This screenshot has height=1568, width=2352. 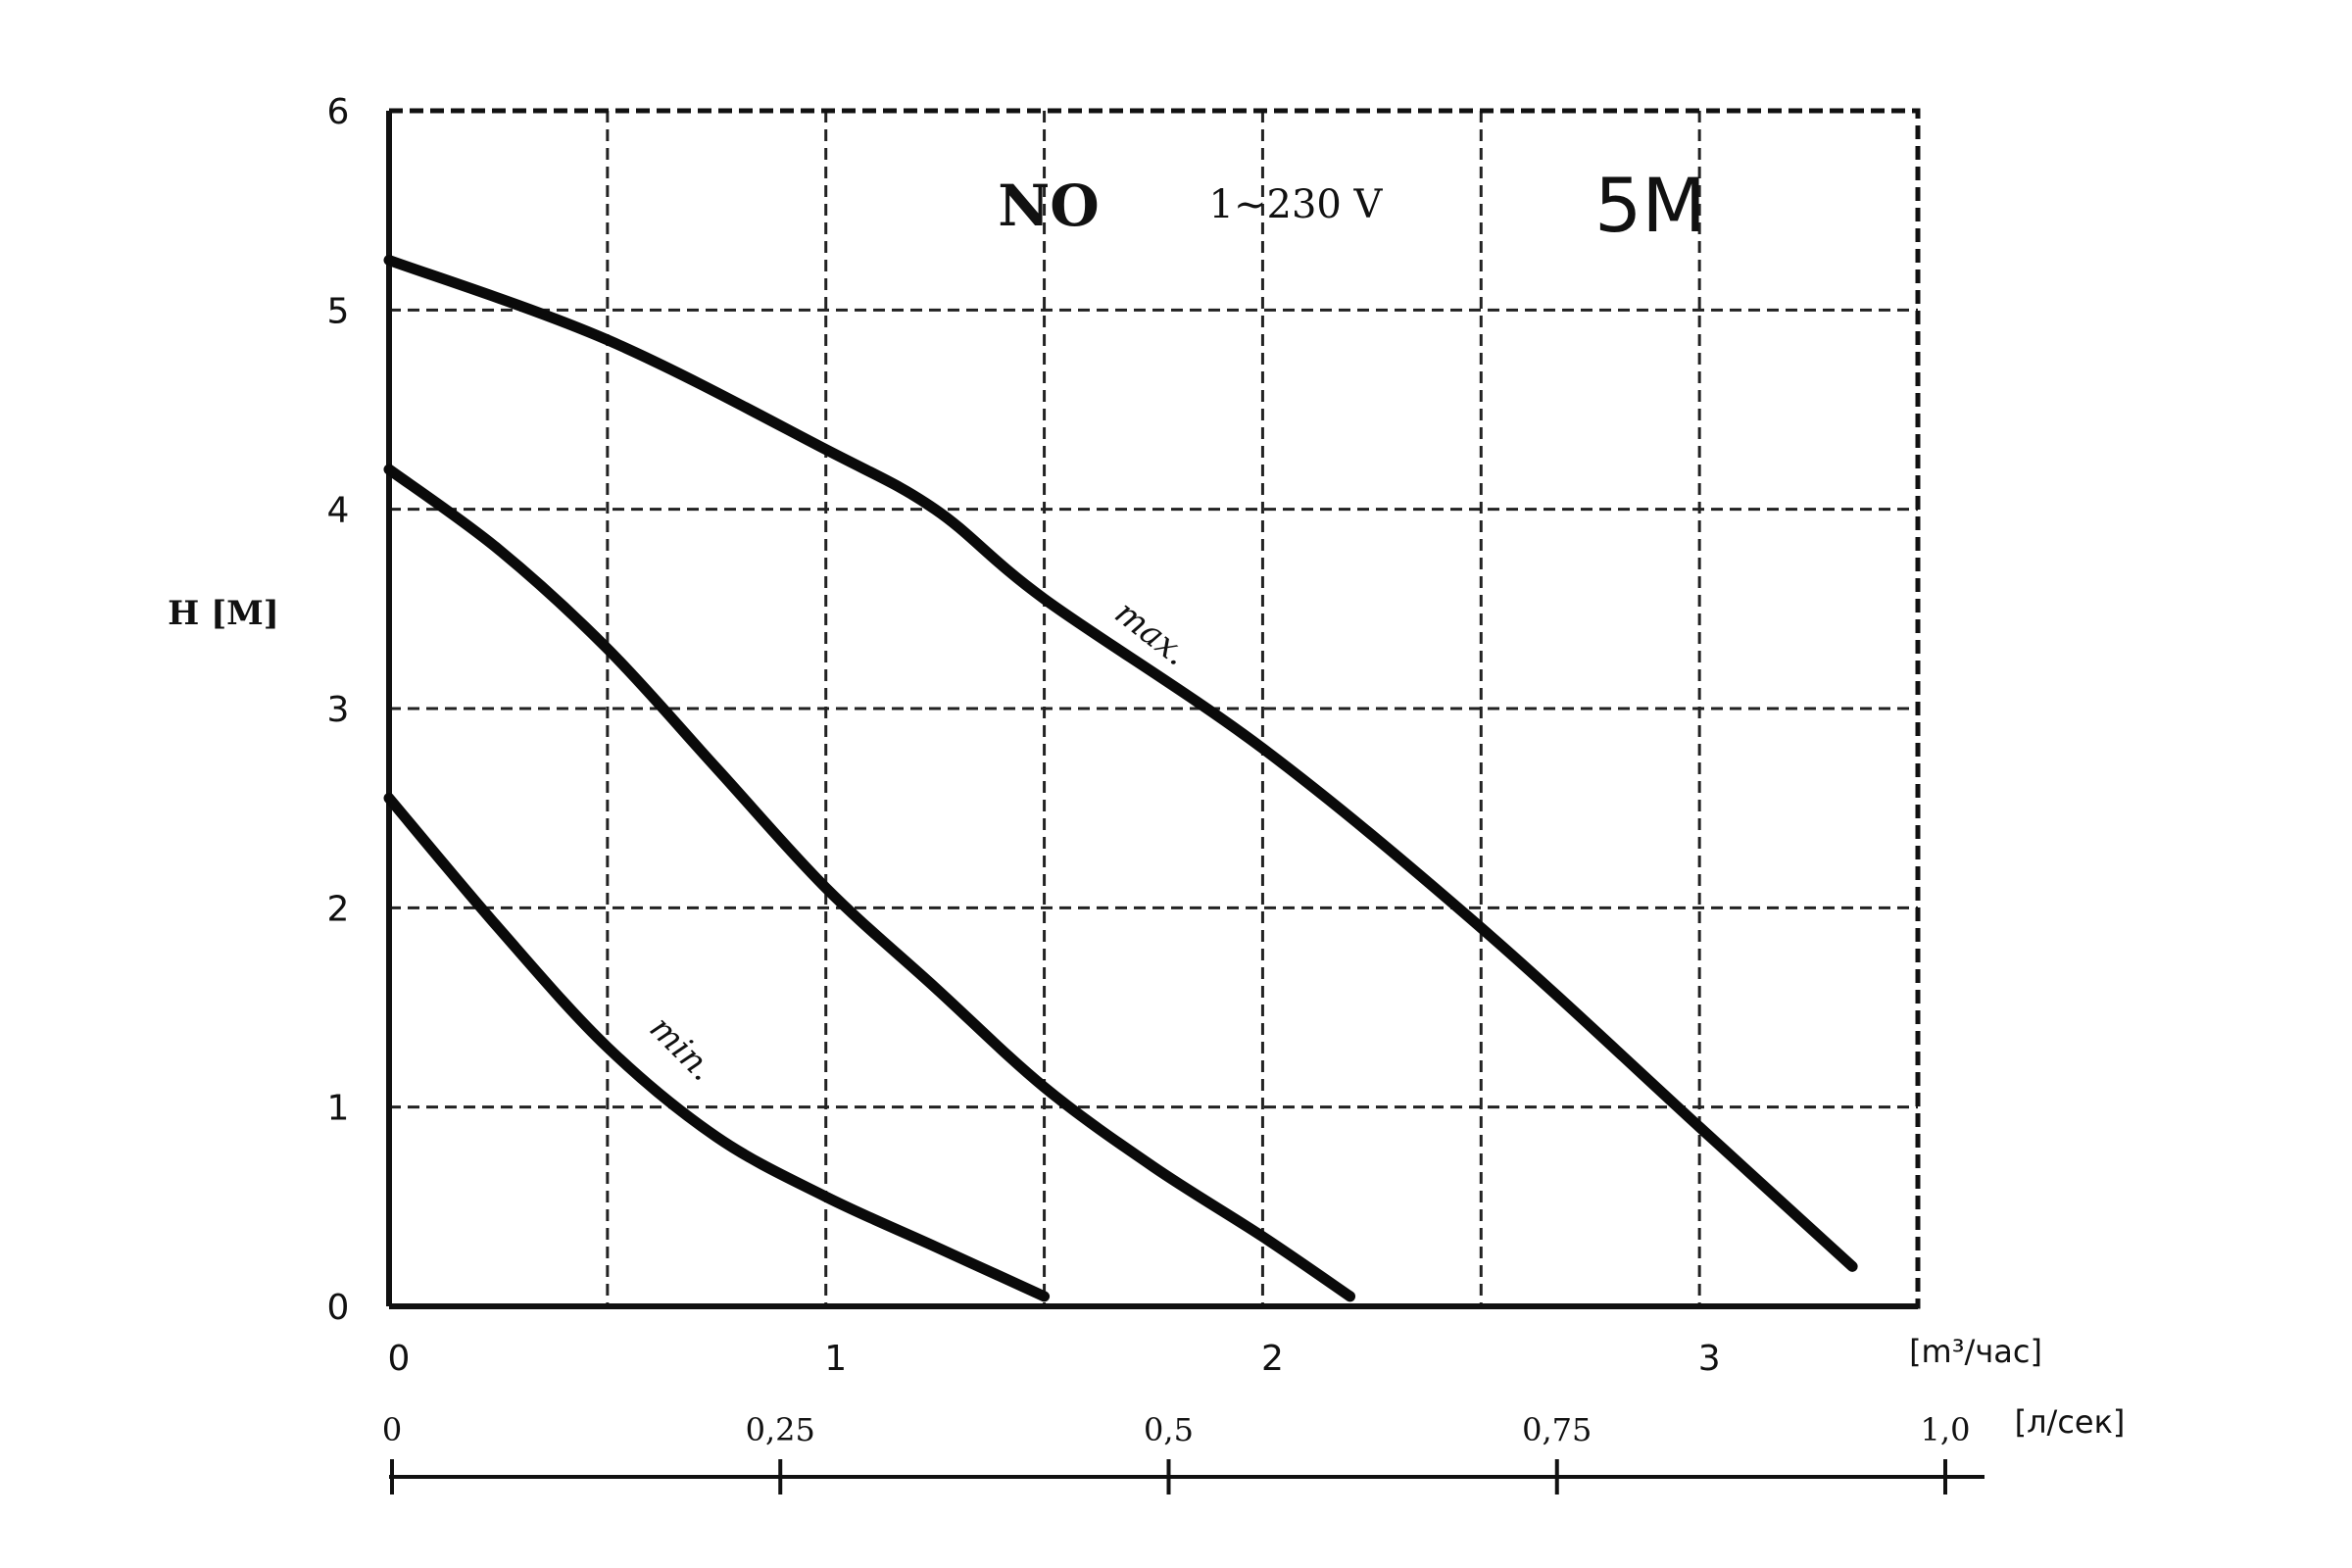 I want to click on curve-label-min: min., so click(x=682, y=1048).